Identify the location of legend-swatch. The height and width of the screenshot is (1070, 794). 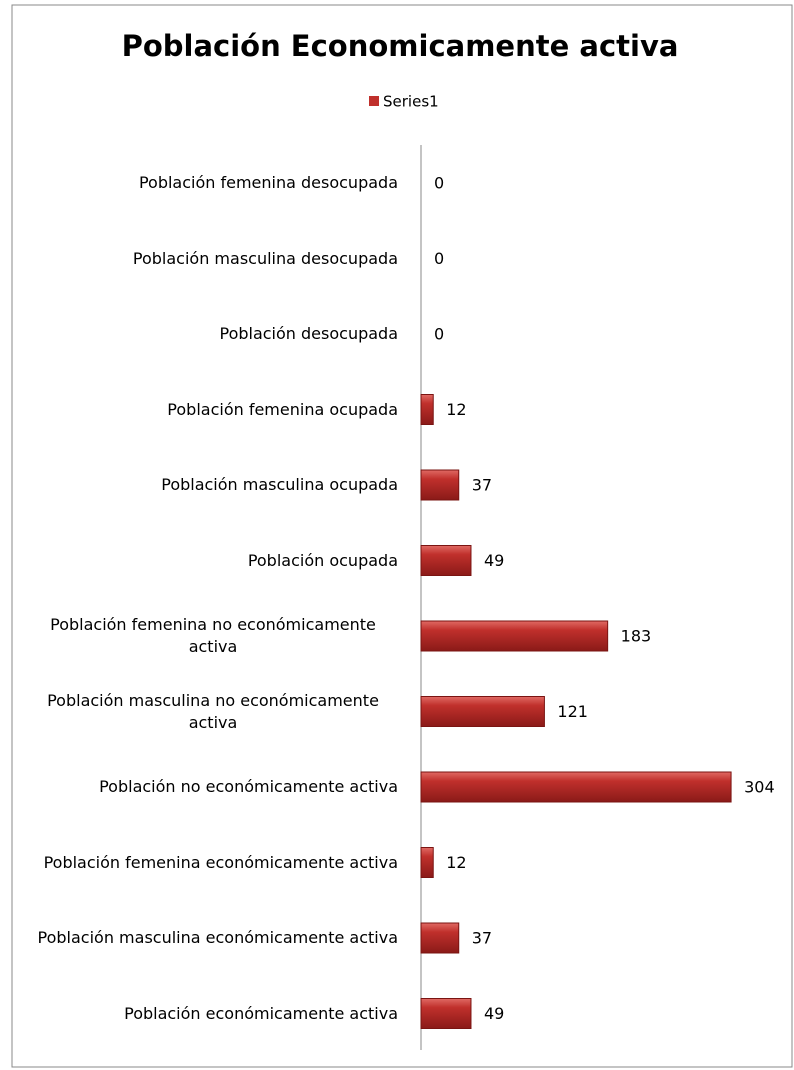
(374, 101).